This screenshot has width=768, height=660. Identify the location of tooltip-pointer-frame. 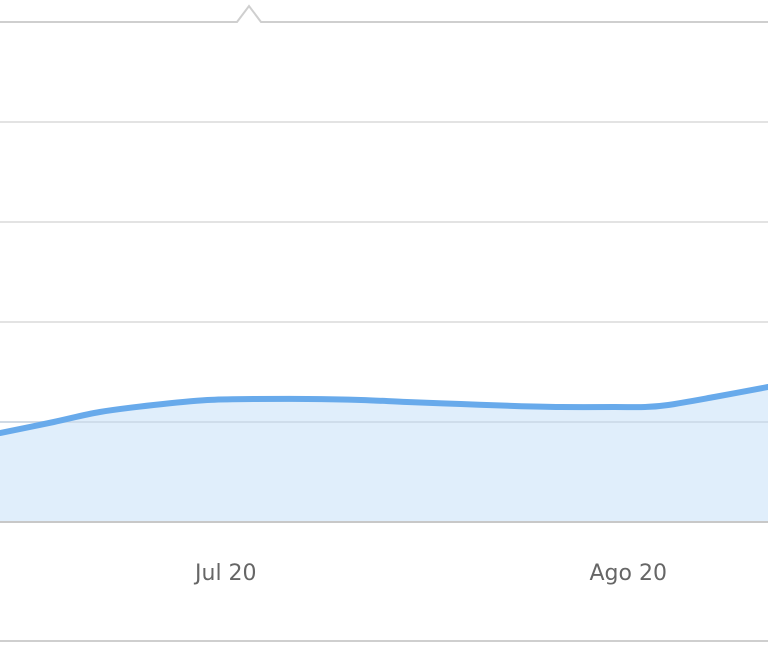
(384, 13).